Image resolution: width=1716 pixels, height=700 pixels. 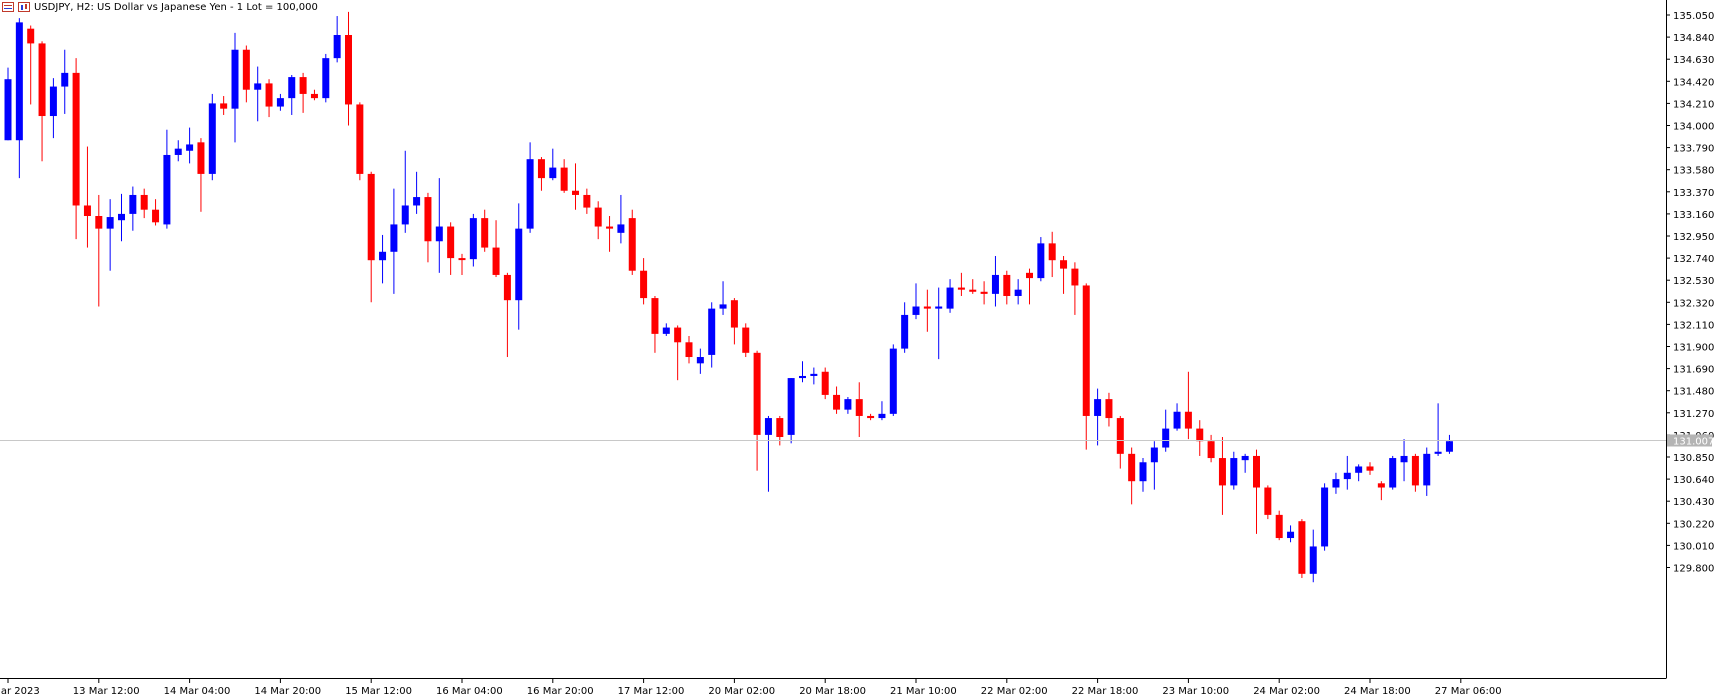 I want to click on y-tick-label: 133.580, so click(x=1693, y=171).